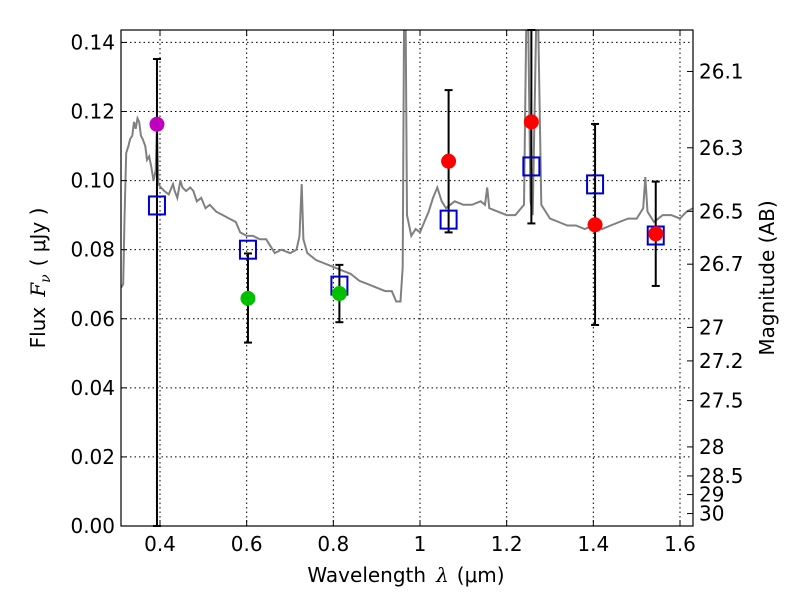  What do you see at coordinates (92, 181) in the screenshot?
I see `y-tick-label: 0.10` at bounding box center [92, 181].